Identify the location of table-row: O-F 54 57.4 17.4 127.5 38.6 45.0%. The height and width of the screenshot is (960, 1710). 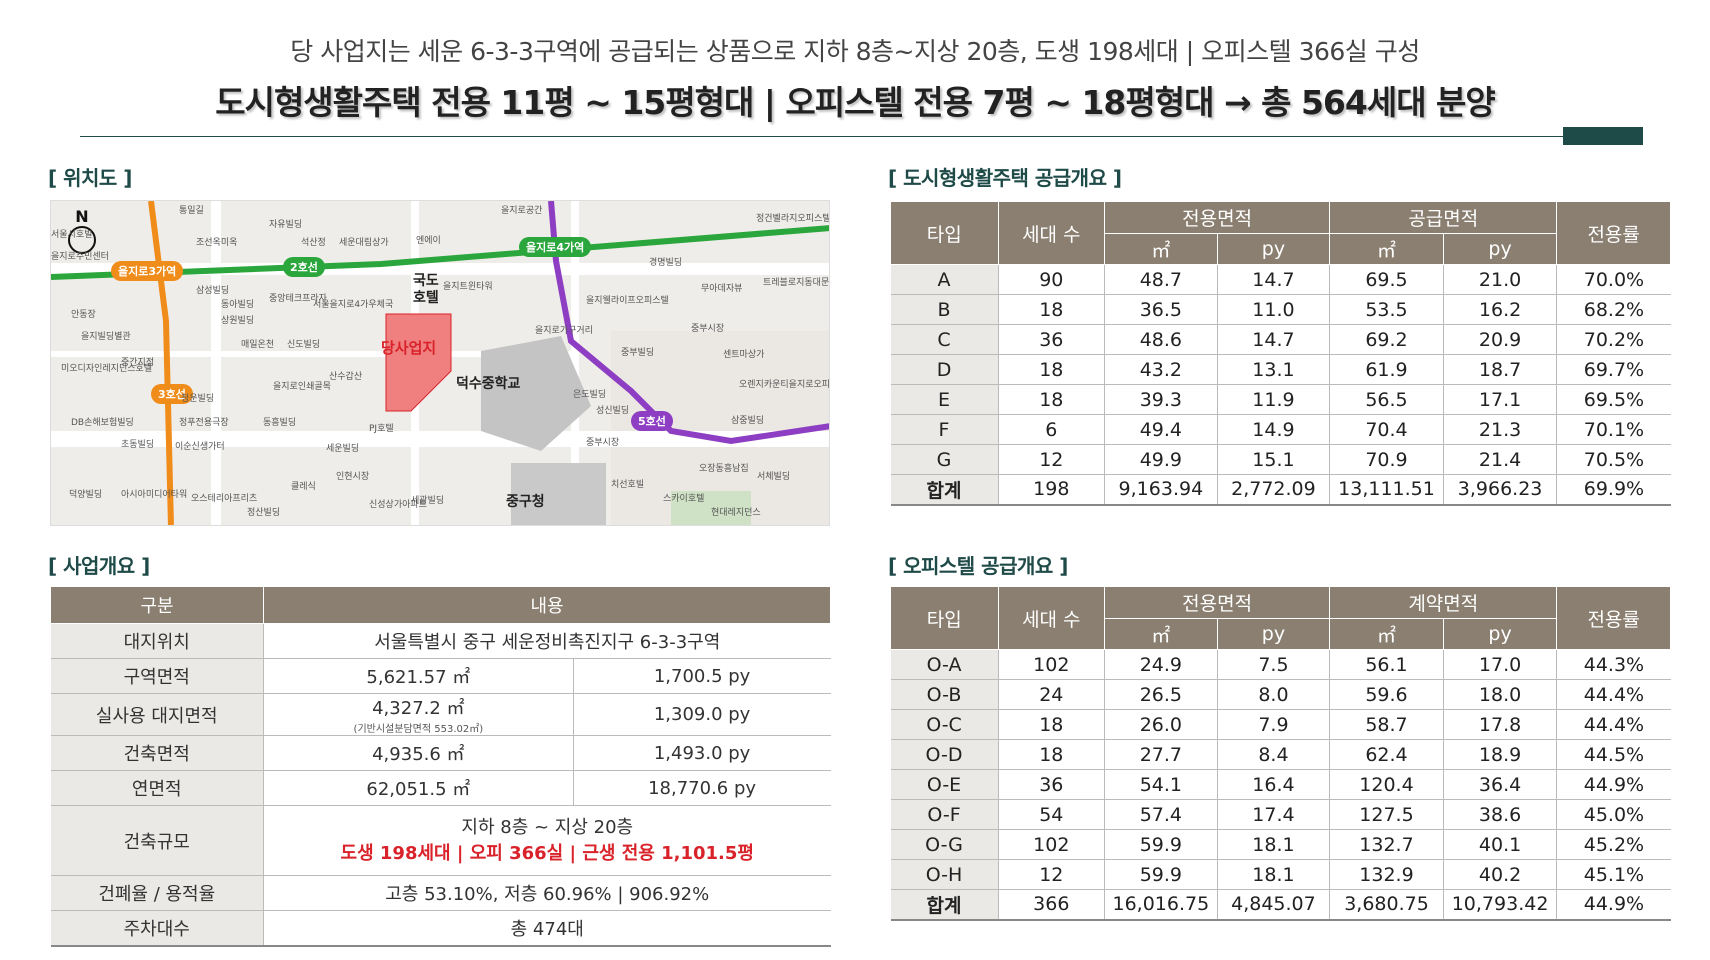
(1280, 814).